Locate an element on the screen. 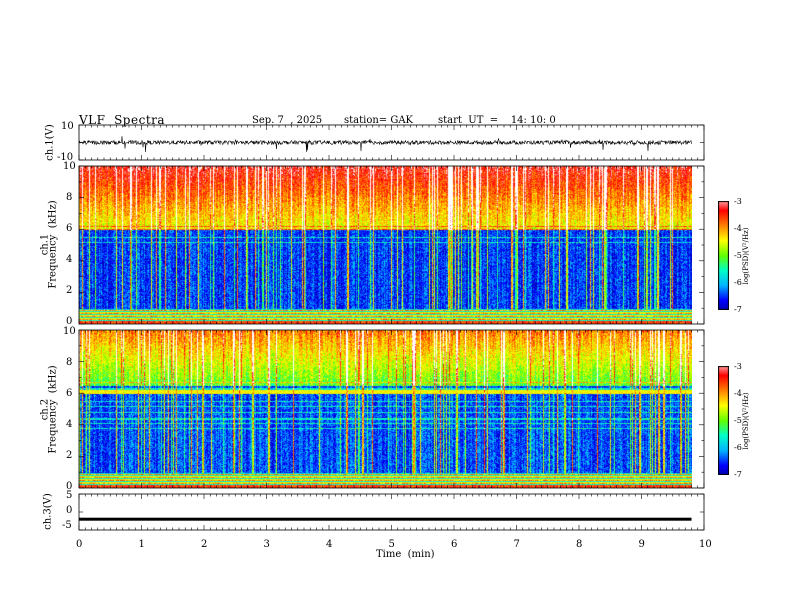  spec1-ytick-label: 10 is located at coordinates (69, 166).